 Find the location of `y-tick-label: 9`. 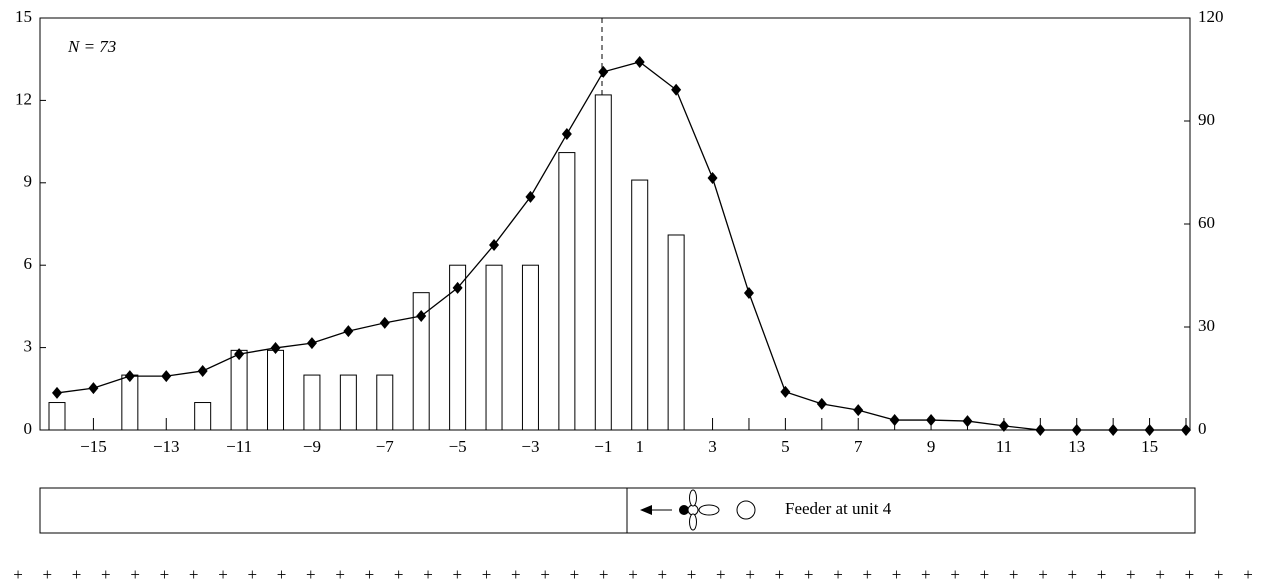

y-tick-label: 9 is located at coordinates (28, 181).